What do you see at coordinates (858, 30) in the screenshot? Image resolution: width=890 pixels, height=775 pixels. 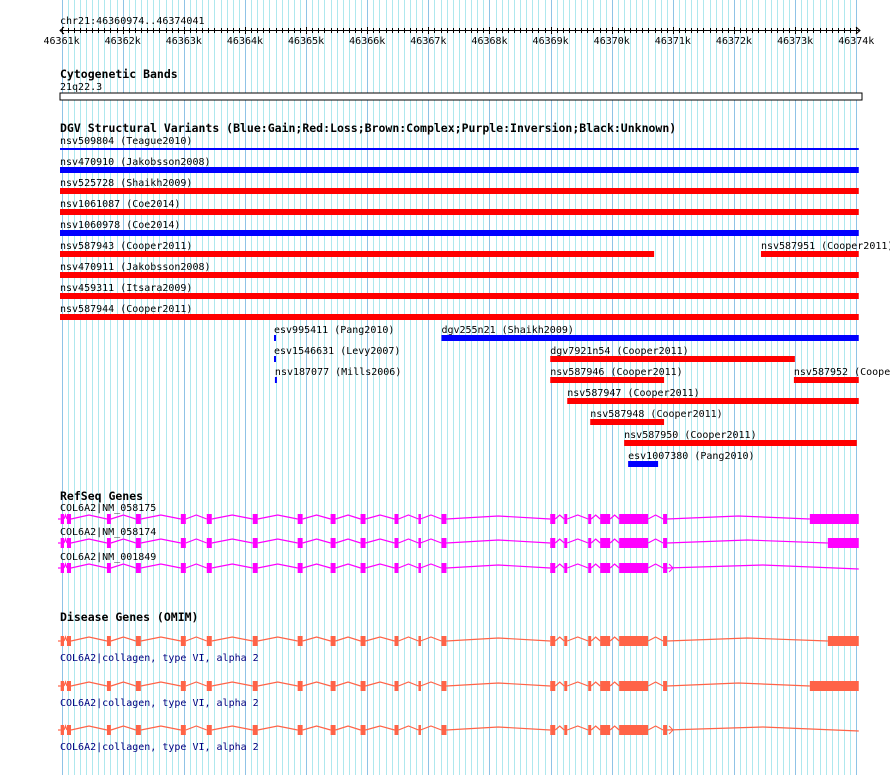 I see `scroll-right-arrow-icon` at bounding box center [858, 30].